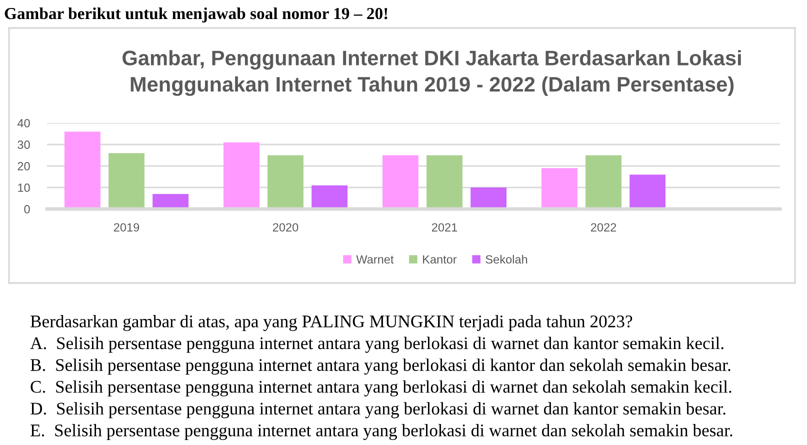  I want to click on x-tick-label: 2021, so click(445, 227).